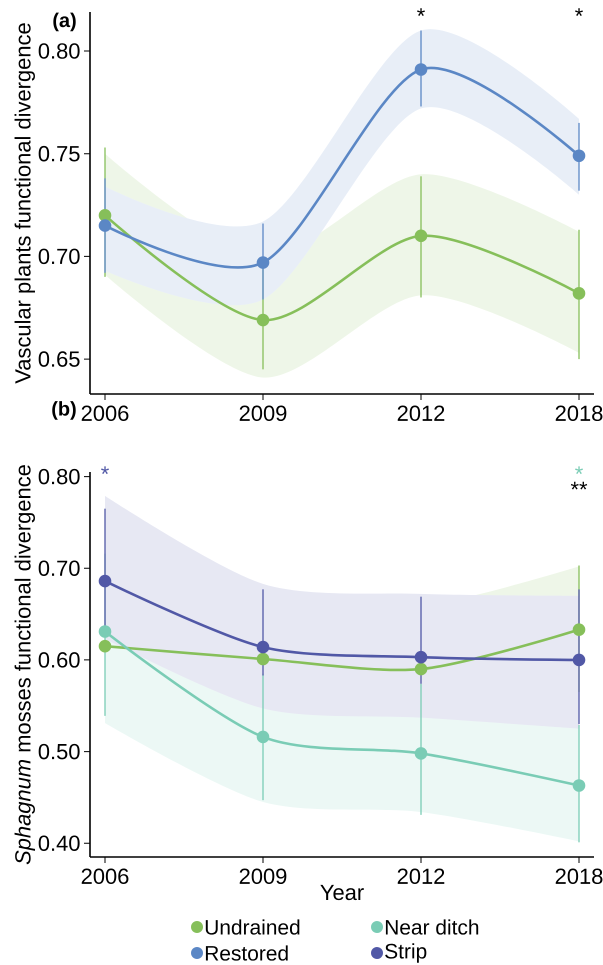 The image size is (603, 965). I want to click on y-tick-label: 0.75, so click(59, 154).